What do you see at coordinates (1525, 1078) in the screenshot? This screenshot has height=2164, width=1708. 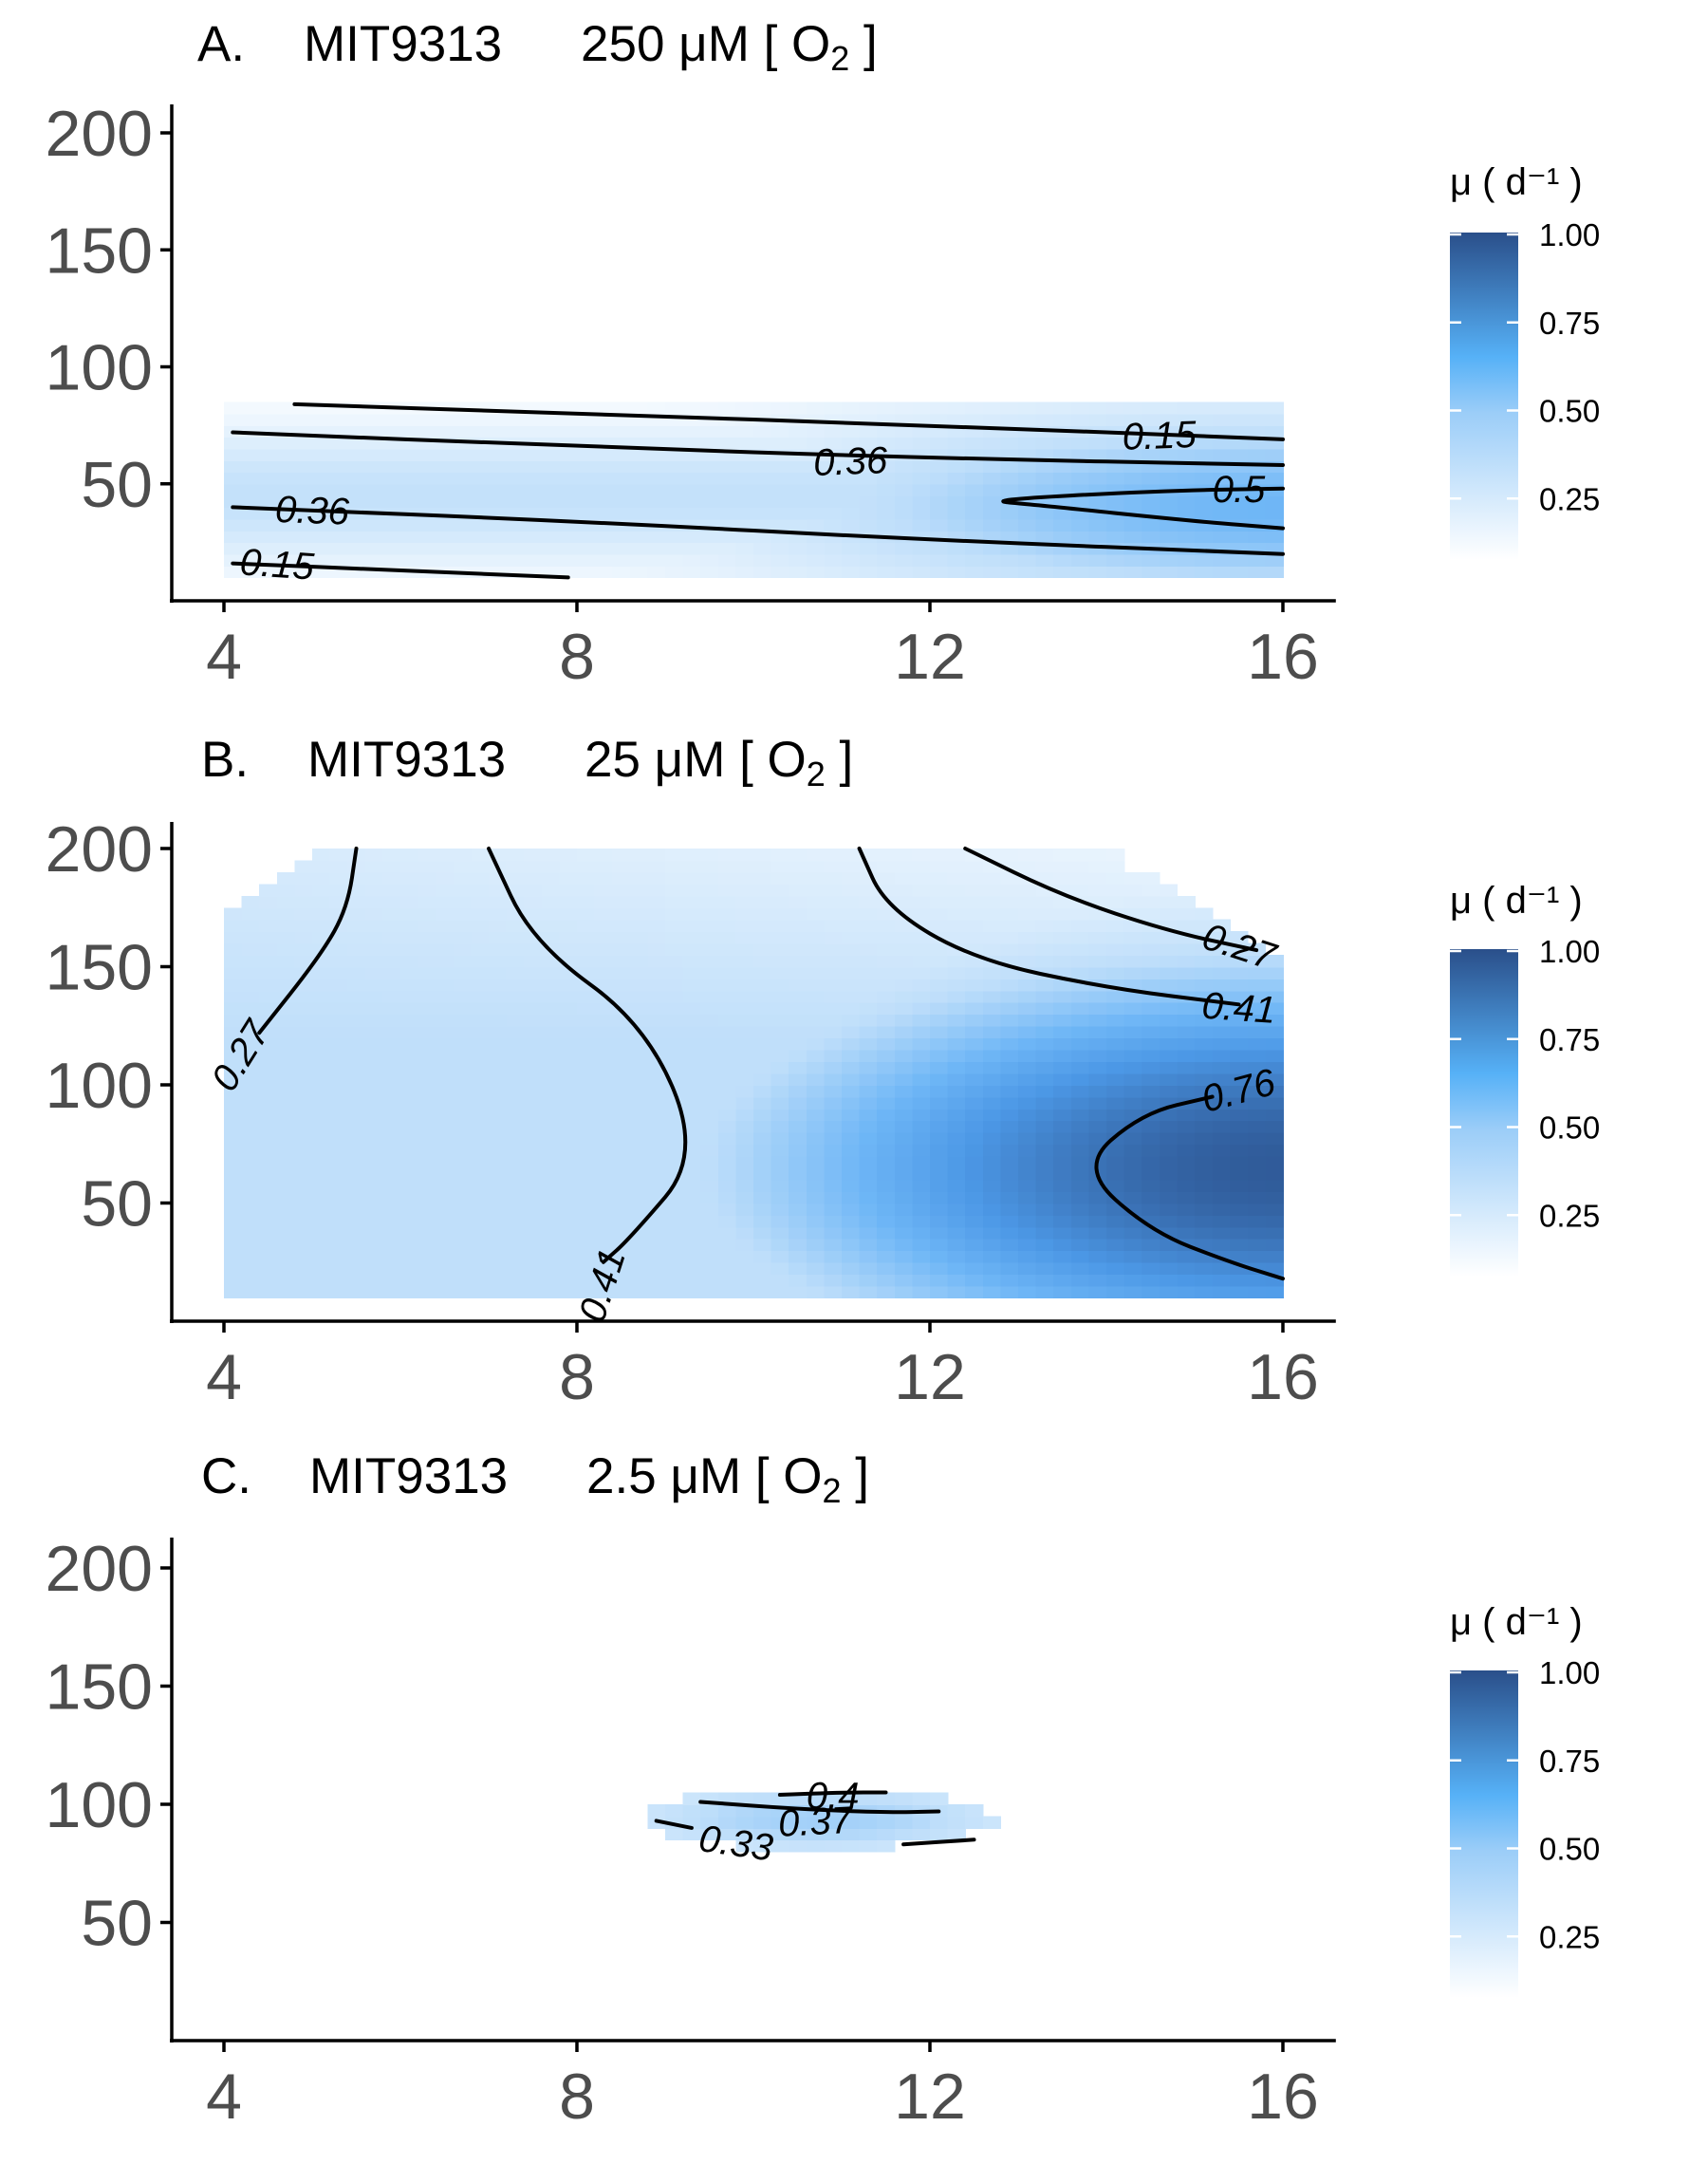 I see `legend-b: μ ( d⁻¹ )0.250.500.751.00` at bounding box center [1525, 1078].